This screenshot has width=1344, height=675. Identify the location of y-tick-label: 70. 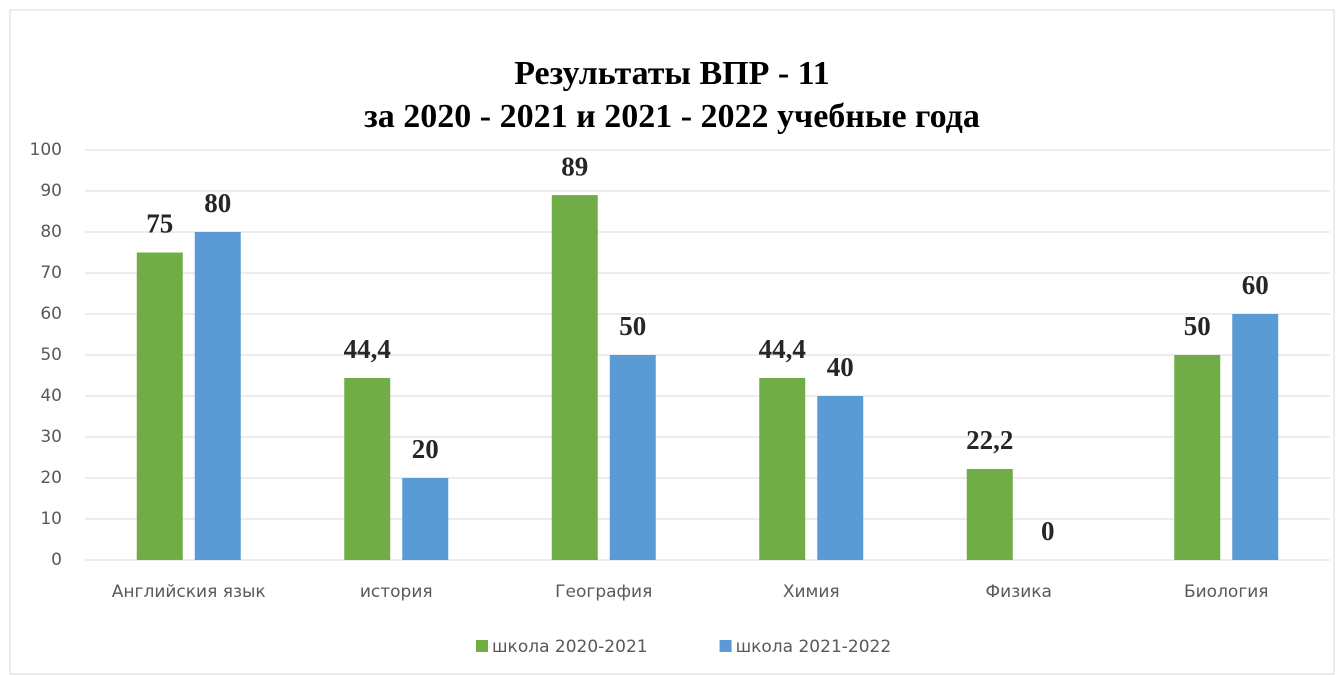
(51, 273).